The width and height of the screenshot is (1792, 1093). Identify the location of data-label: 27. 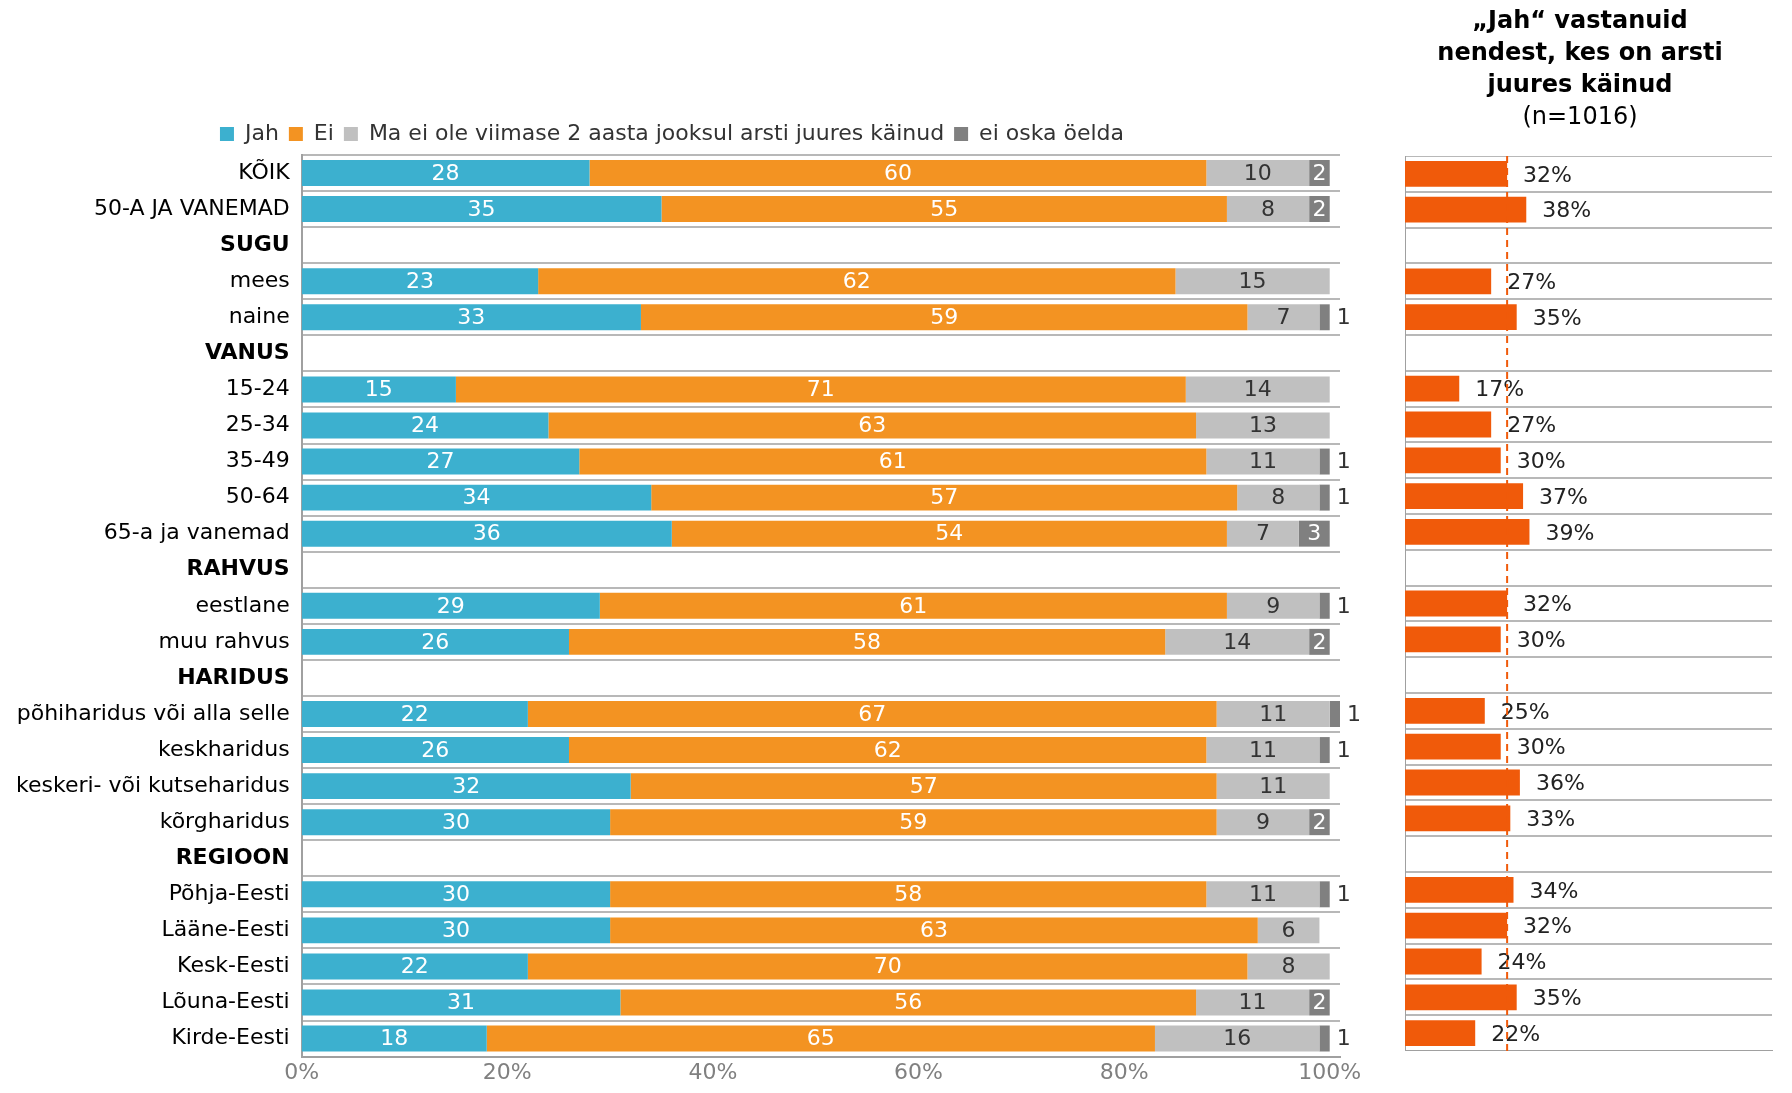
(440, 461).